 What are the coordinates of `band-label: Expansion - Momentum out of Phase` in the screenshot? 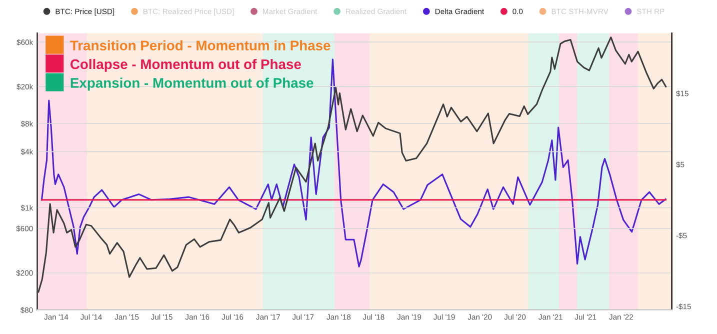 It's located at (192, 84).